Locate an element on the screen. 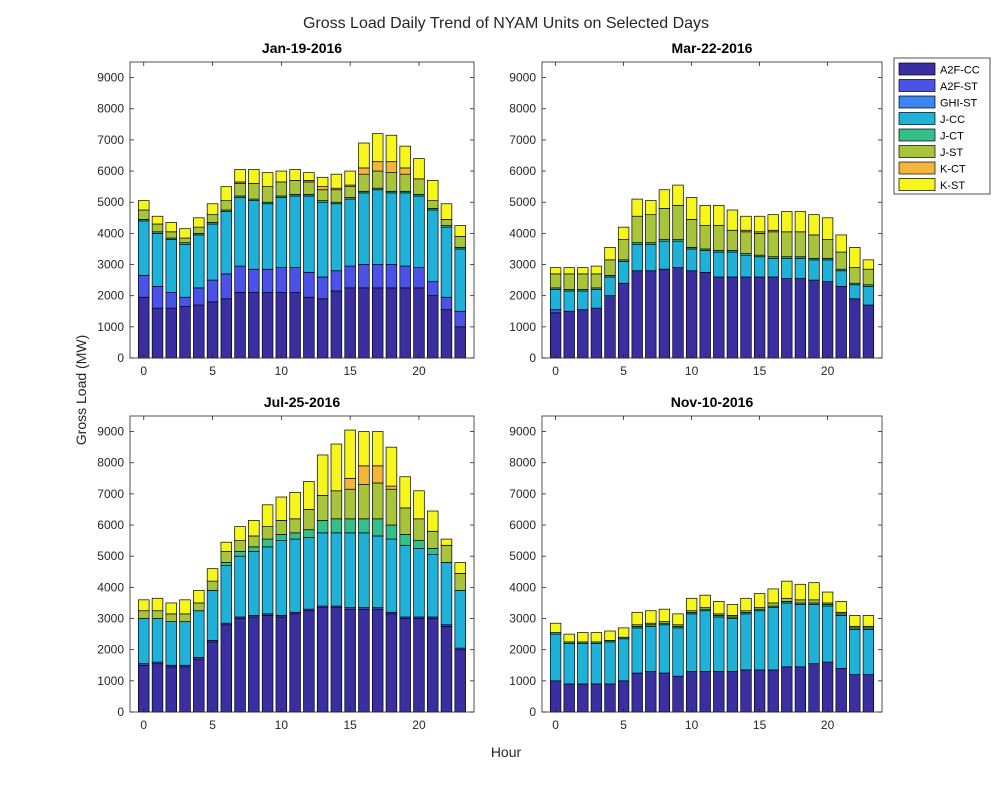 The image size is (1000, 800). subplot-title: Jan-19-2016 is located at coordinates (302, 48).